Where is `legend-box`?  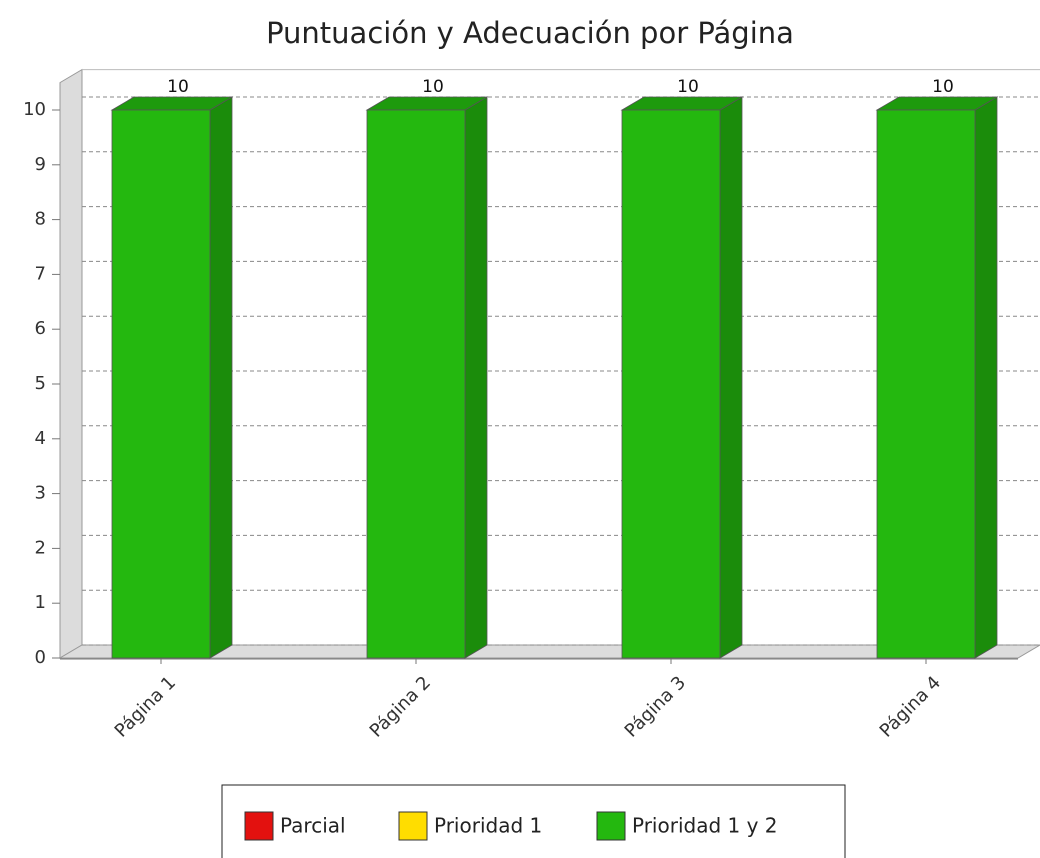
legend-box is located at coordinates (533, 821).